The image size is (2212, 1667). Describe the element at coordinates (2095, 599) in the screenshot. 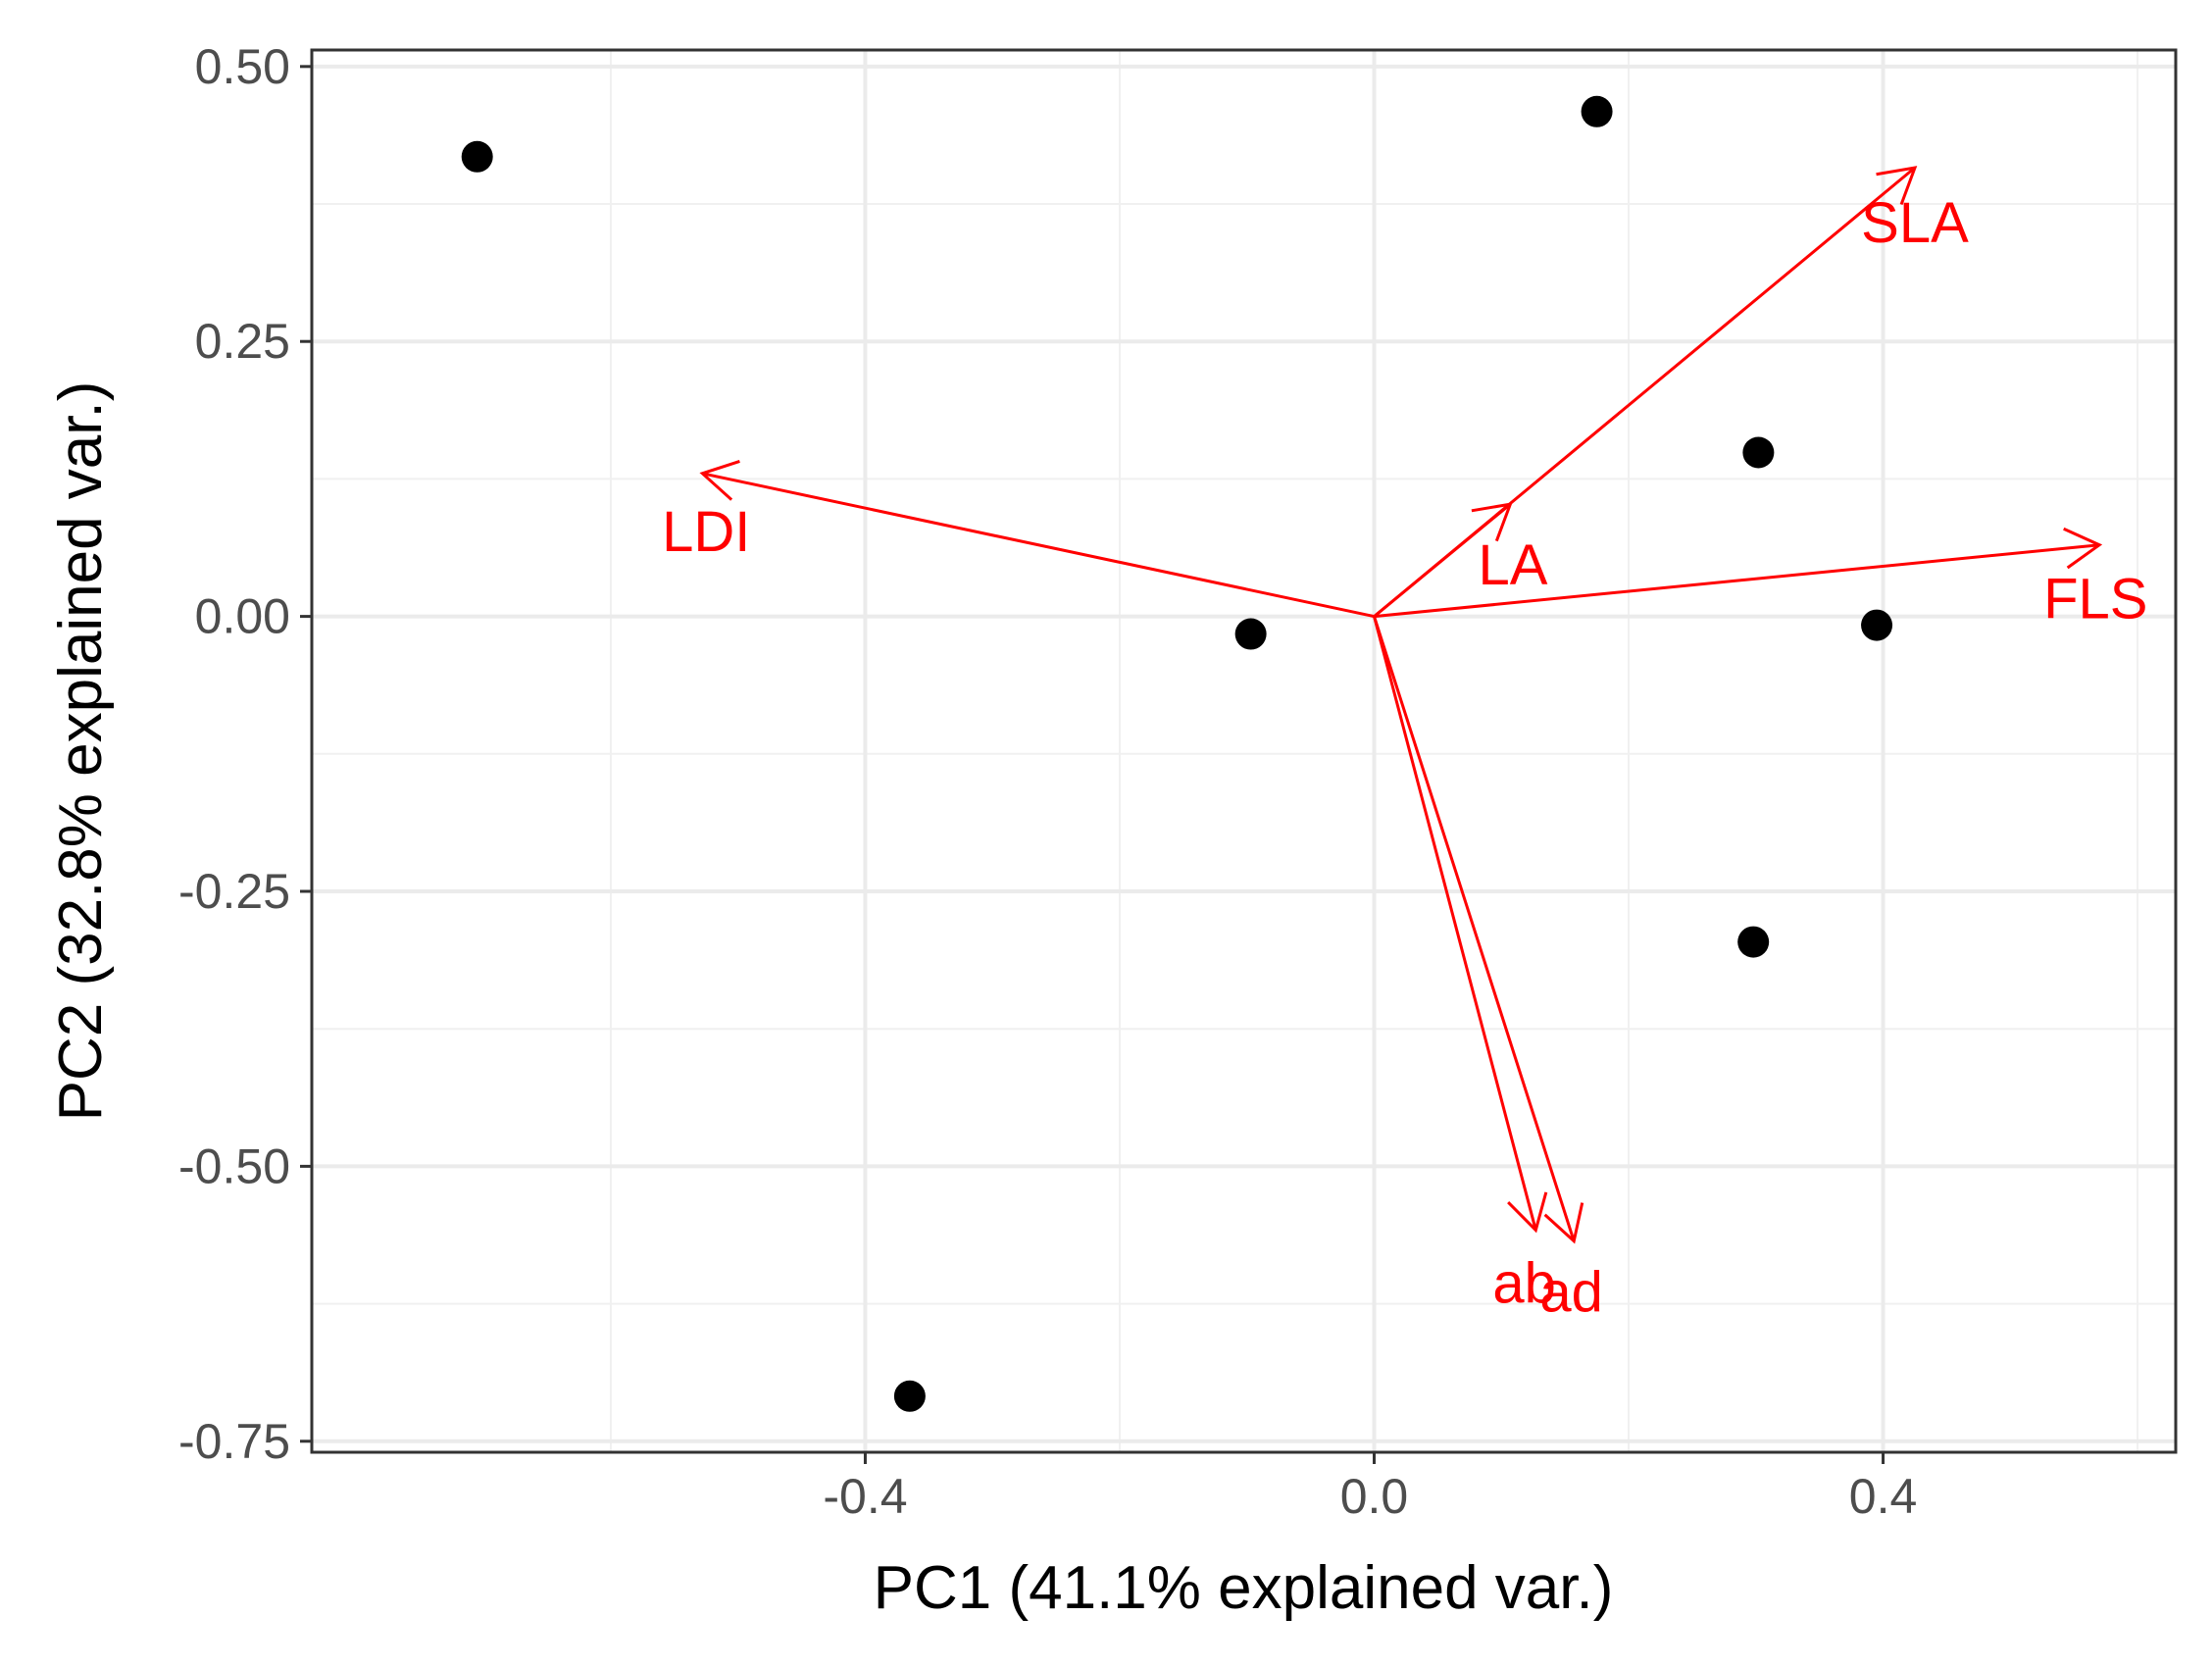

I see `loading-label-fls: FLS` at that location.